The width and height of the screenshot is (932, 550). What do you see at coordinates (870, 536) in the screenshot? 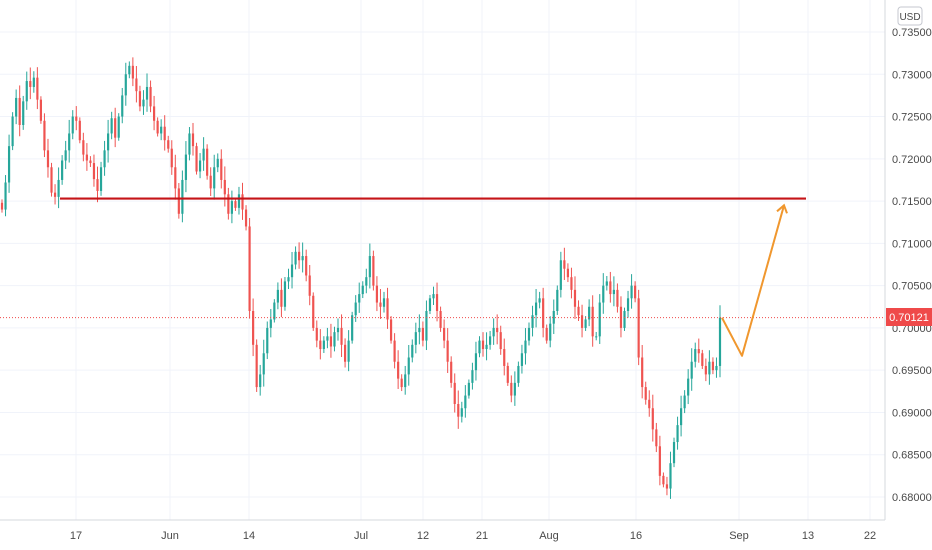
I see `x-tick-label: 22` at bounding box center [870, 536].